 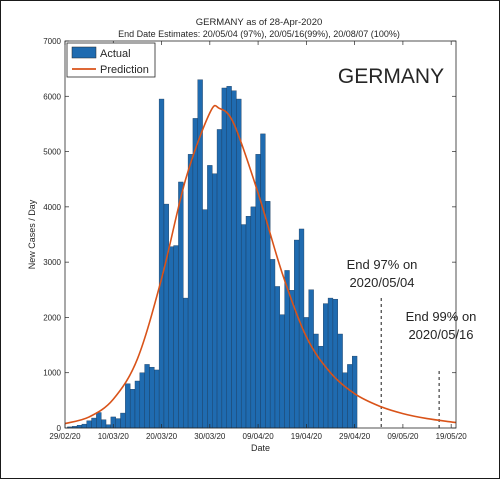 What do you see at coordinates (52, 373) in the screenshot?
I see `y-tick-label: 1000` at bounding box center [52, 373].